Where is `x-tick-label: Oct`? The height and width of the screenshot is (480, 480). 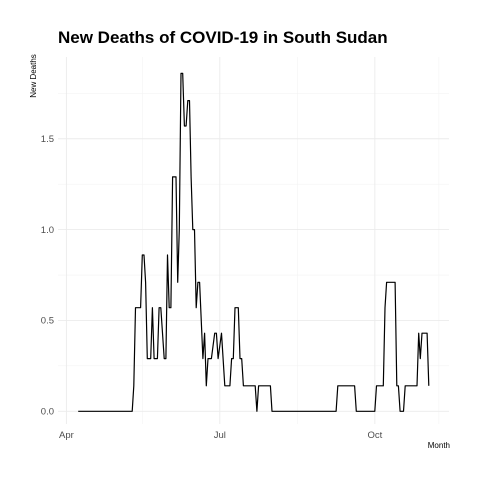 x-tick-label: Oct is located at coordinates (374, 435).